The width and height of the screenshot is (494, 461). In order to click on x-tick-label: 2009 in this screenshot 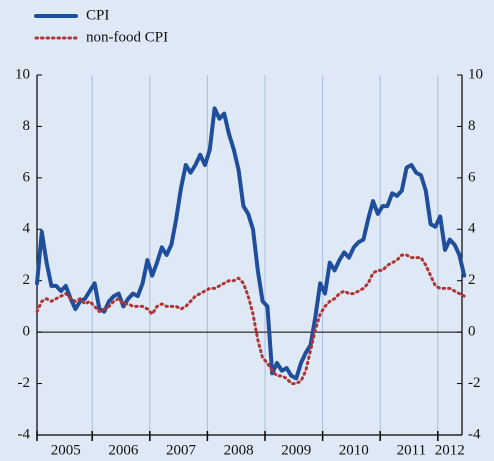, I will do `click(296, 450)`.